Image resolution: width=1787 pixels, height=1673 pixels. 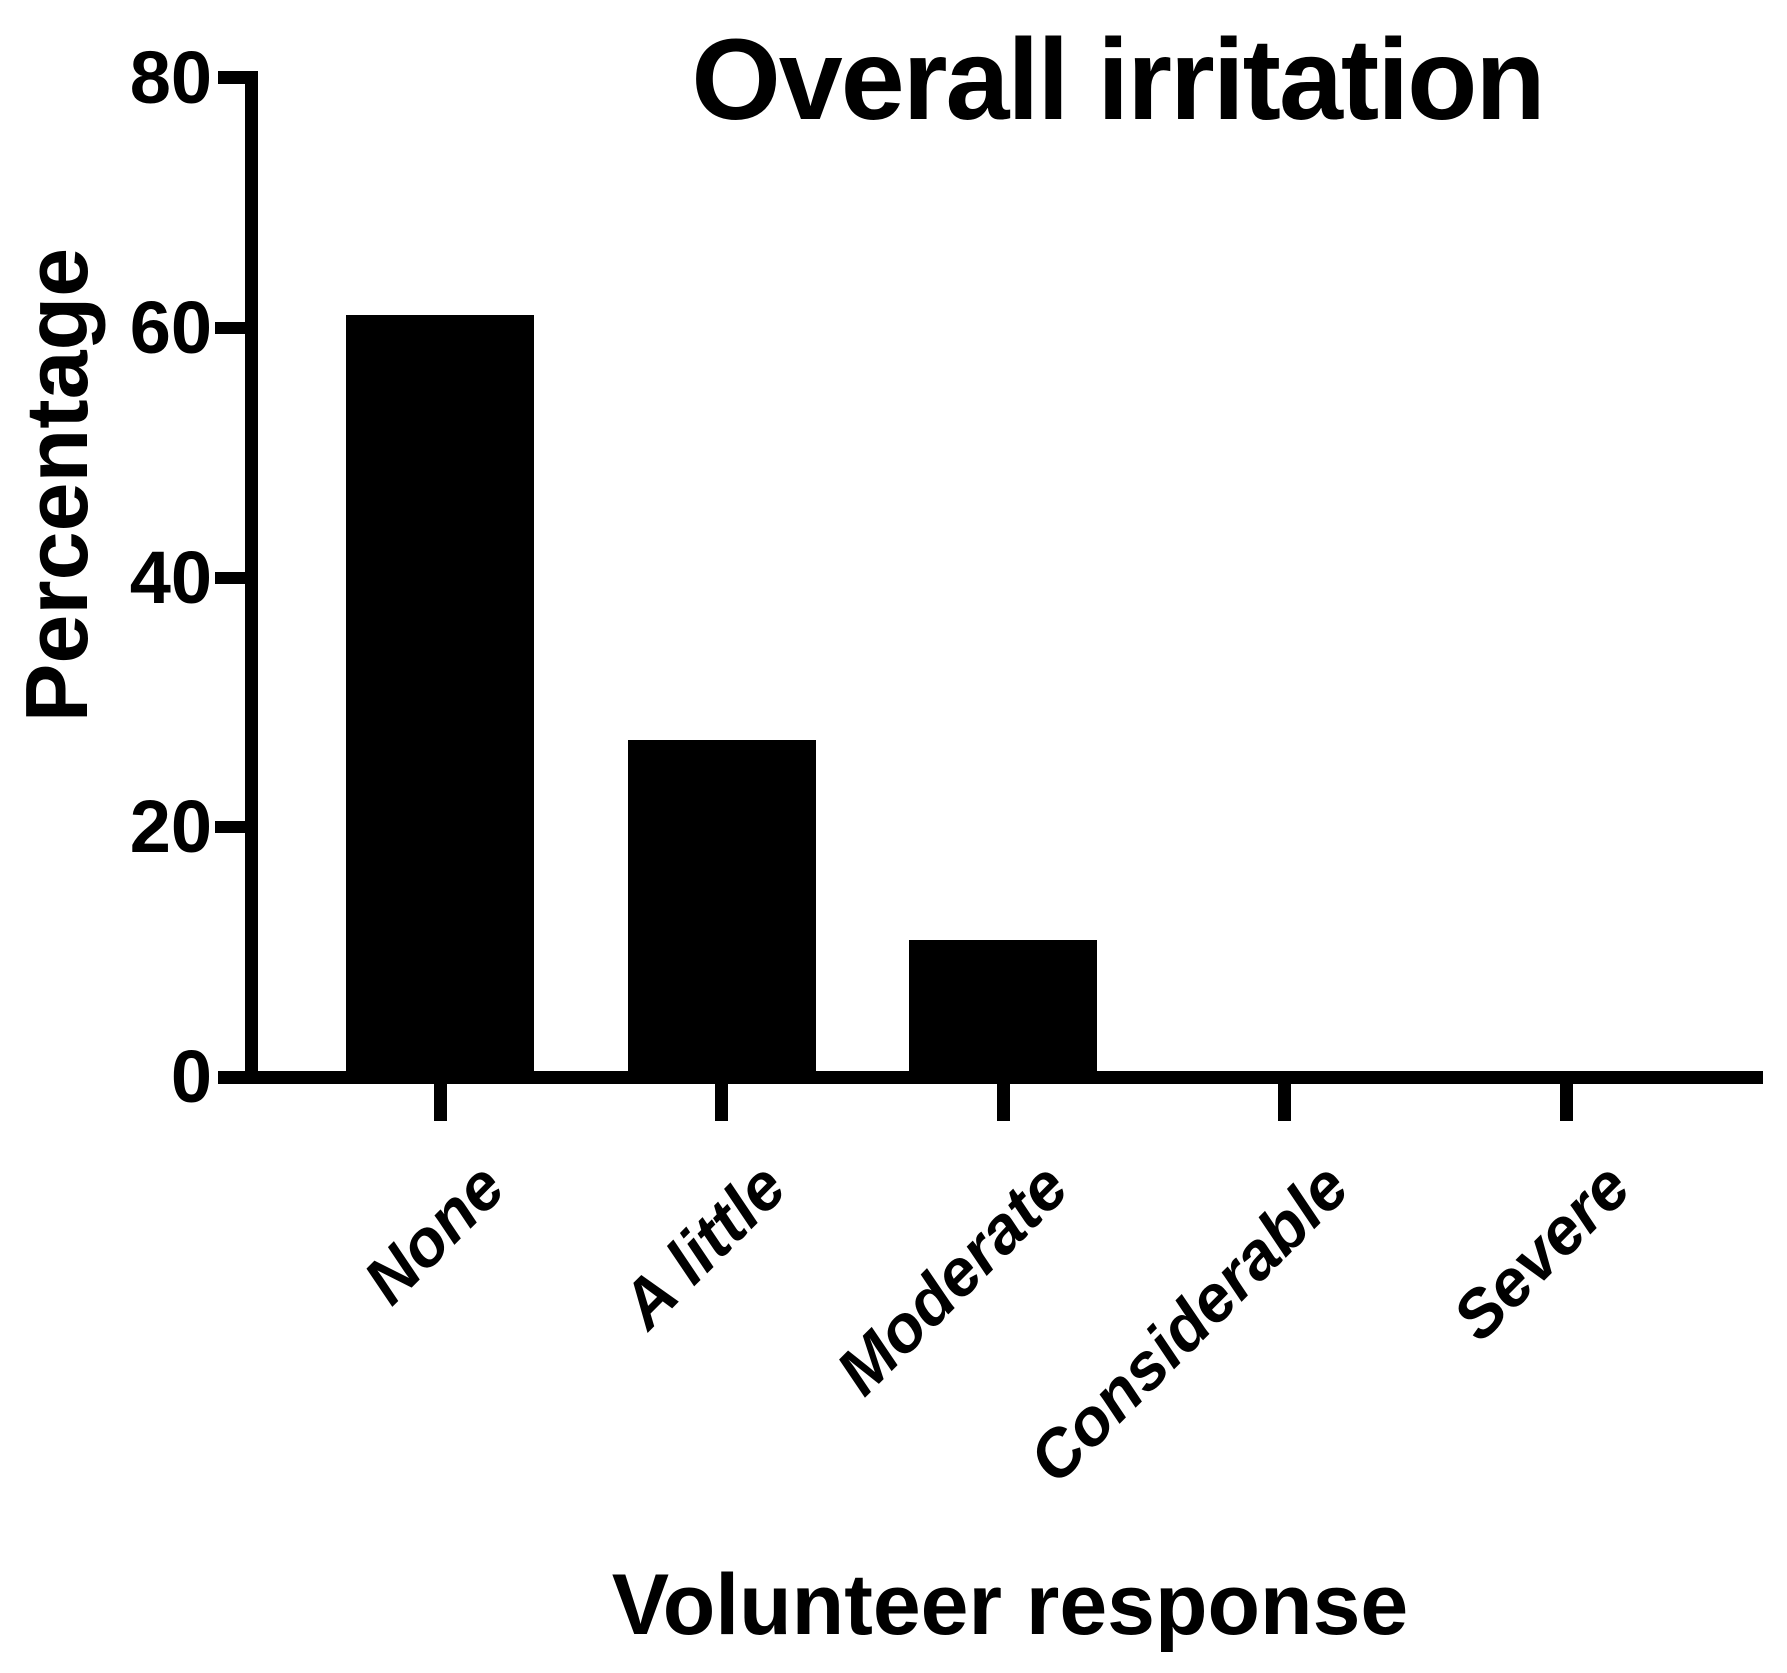 I want to click on y-tick-label: 40, so click(x=170, y=577).